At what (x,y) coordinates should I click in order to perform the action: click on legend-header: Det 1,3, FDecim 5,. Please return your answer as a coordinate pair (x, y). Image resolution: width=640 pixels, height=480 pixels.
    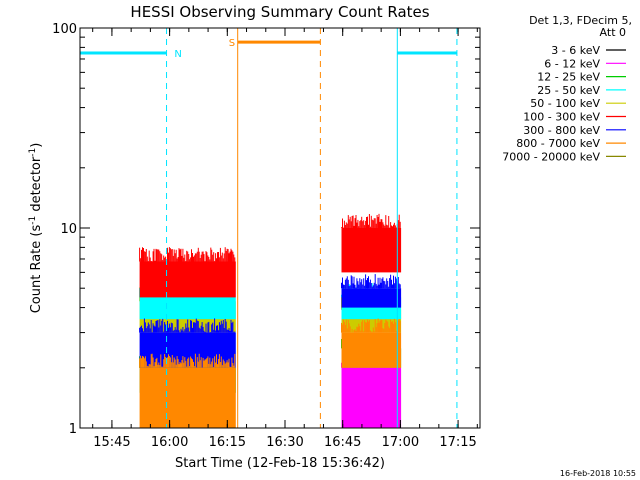
    Looking at the image, I should click on (580, 20).